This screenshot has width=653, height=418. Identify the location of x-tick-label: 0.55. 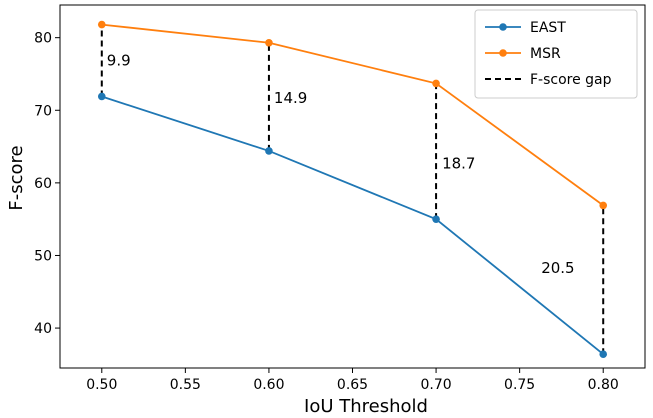
(185, 385).